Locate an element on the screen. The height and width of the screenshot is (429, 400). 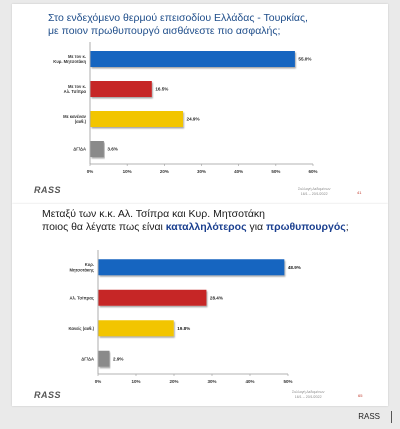
bar-value-label: 48.9% is located at coordinates (294, 267).